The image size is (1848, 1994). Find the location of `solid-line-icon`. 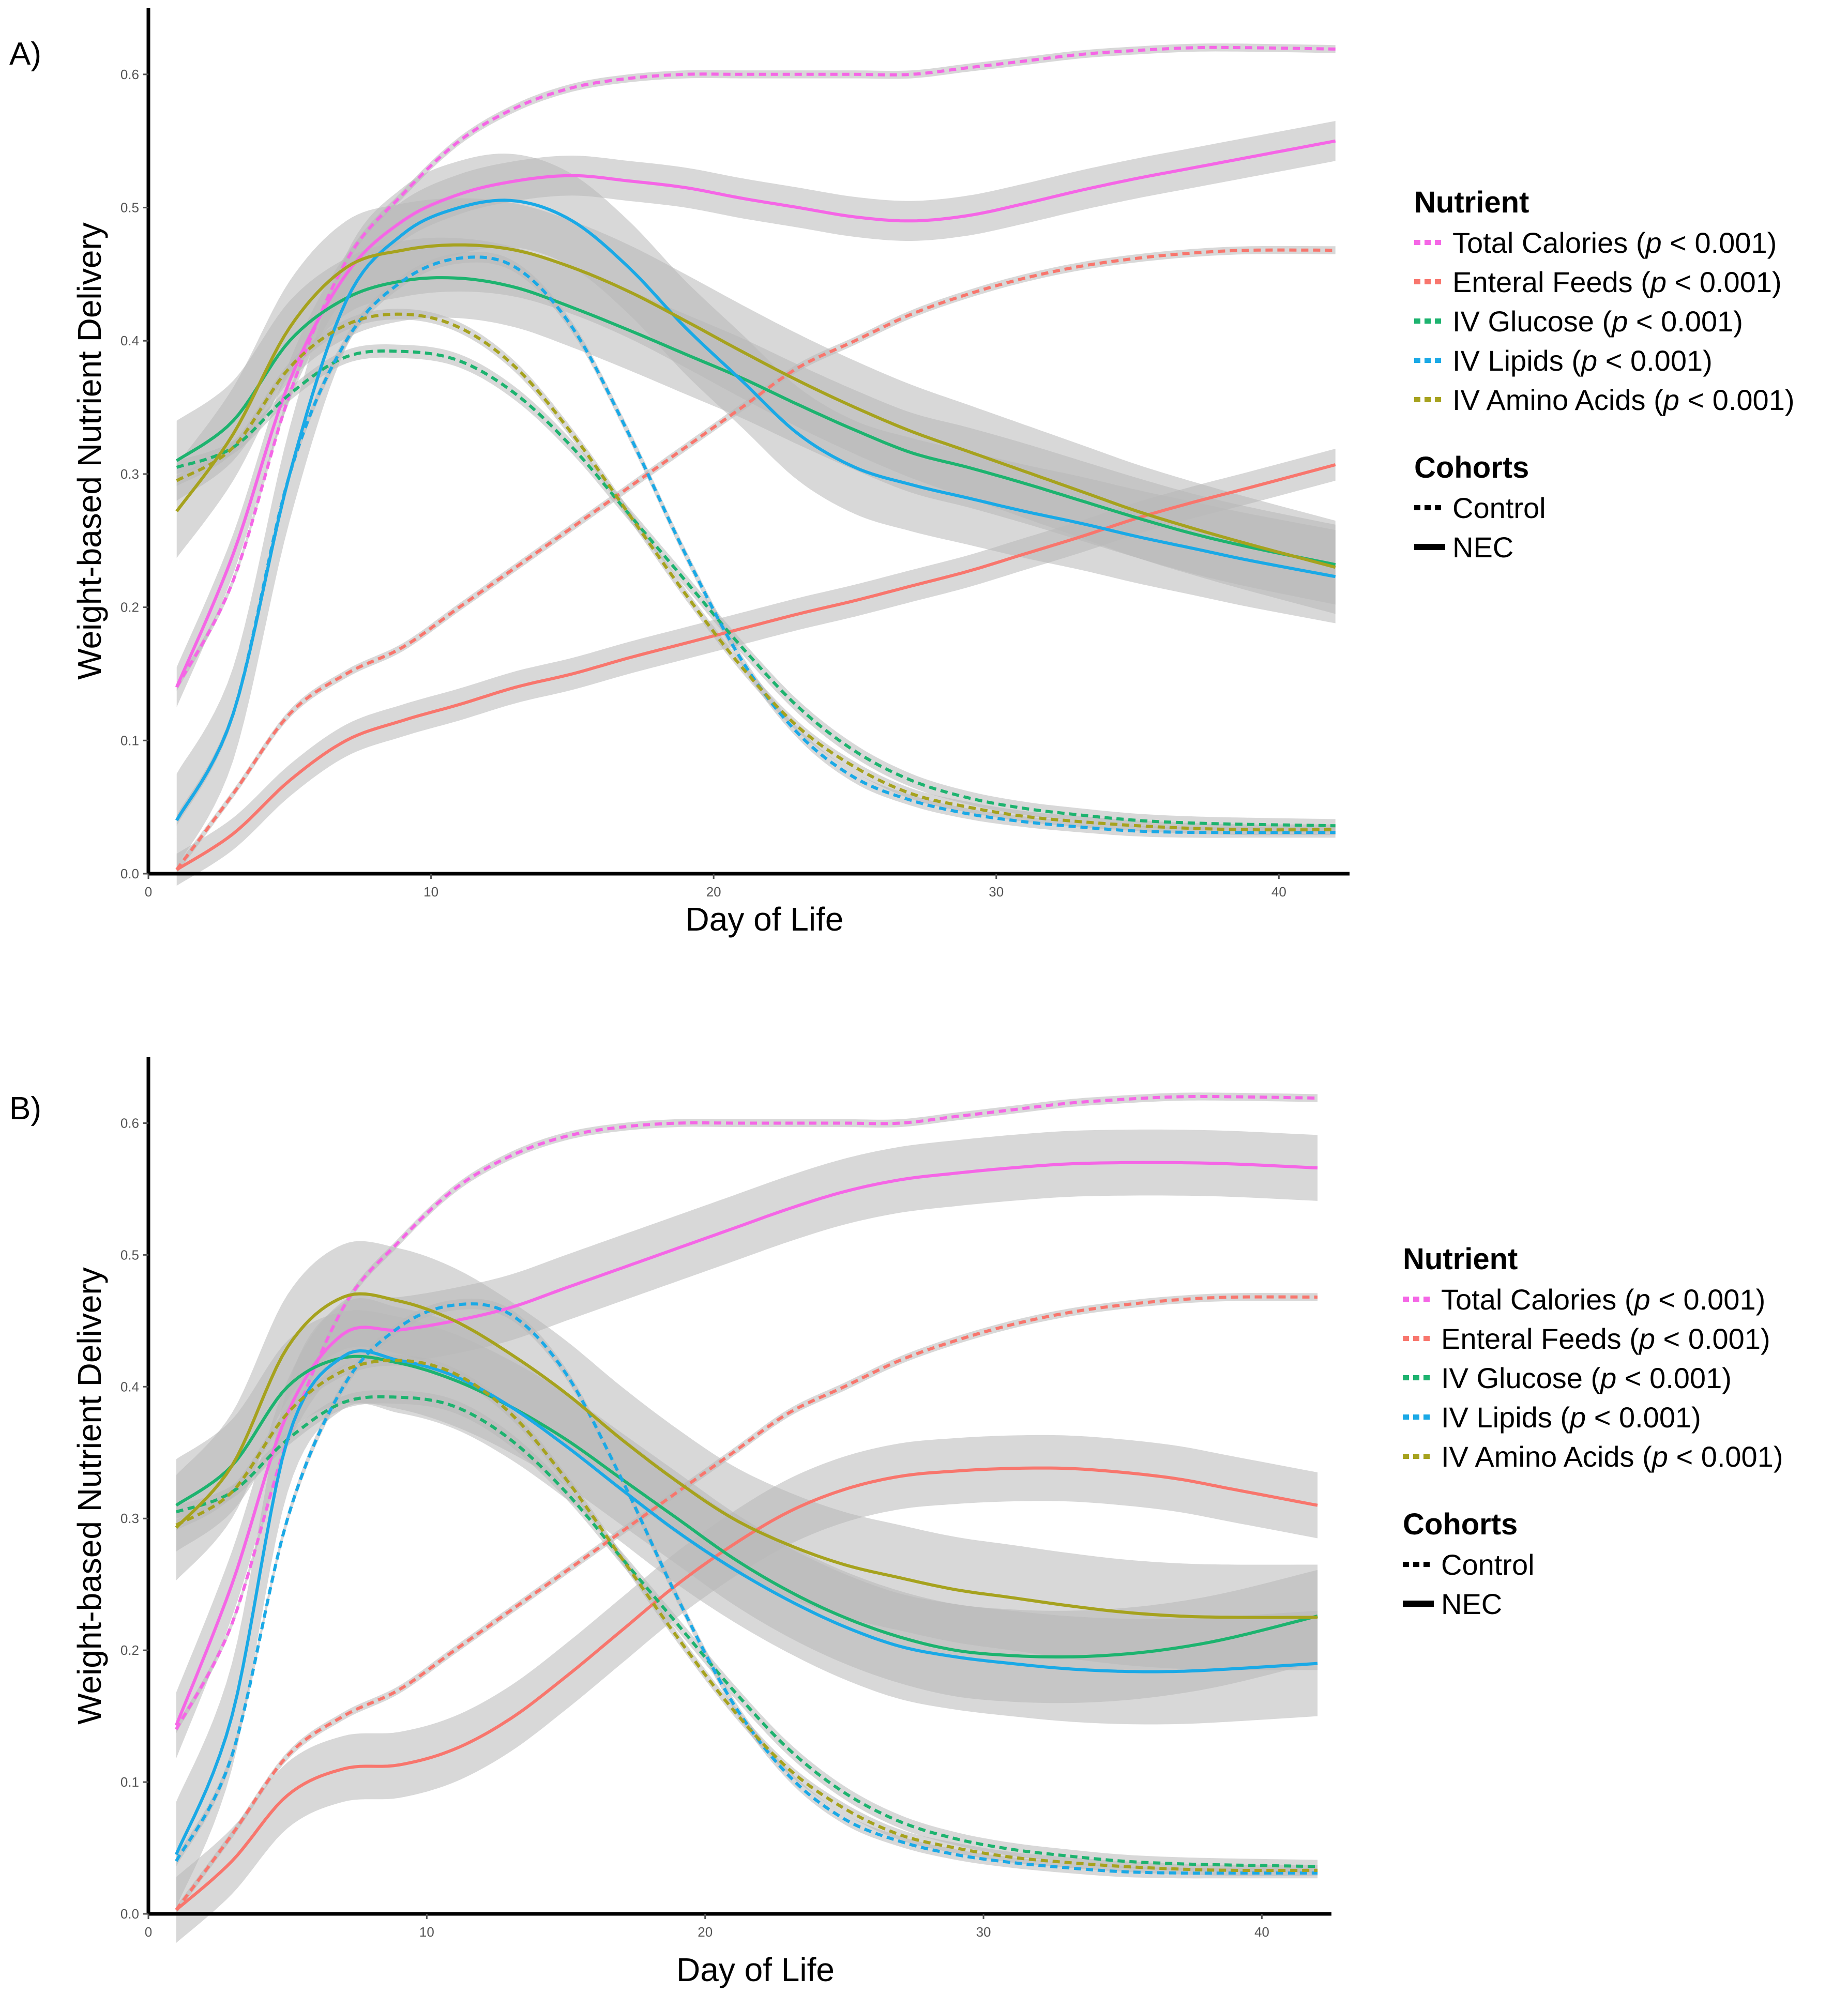

solid-line-icon is located at coordinates (1429, 547).